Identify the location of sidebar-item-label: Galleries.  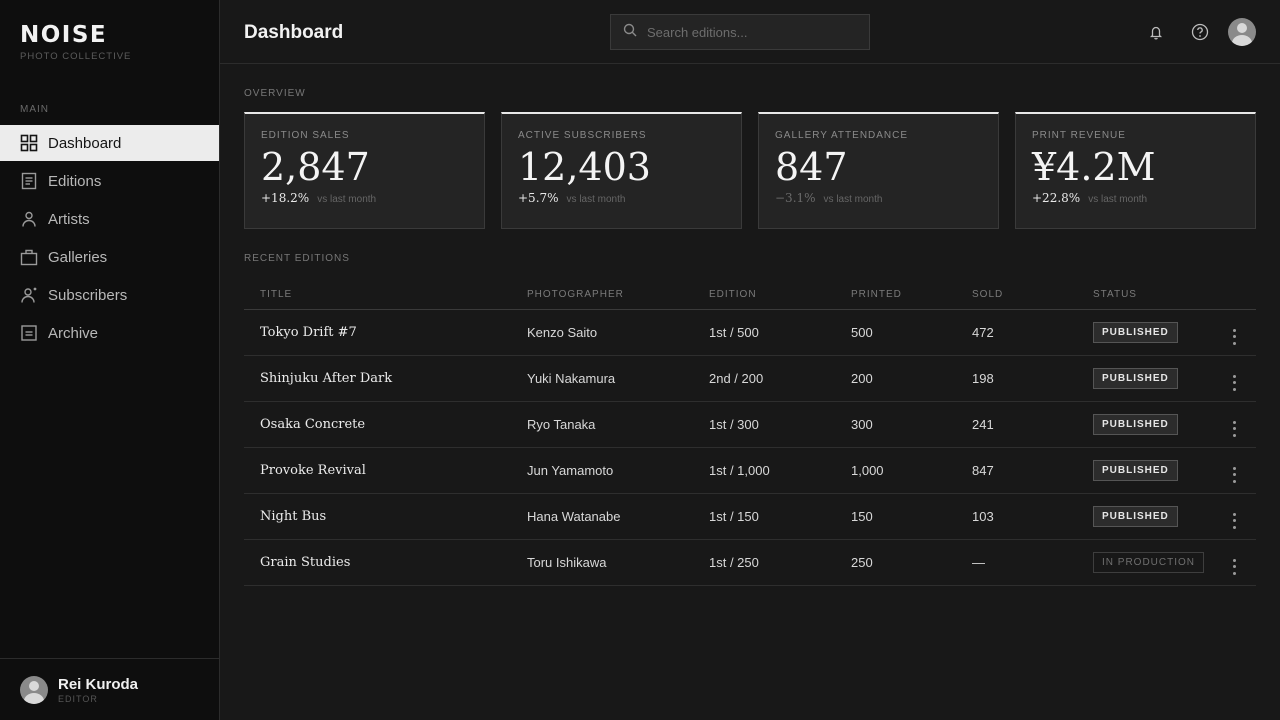
(78, 257).